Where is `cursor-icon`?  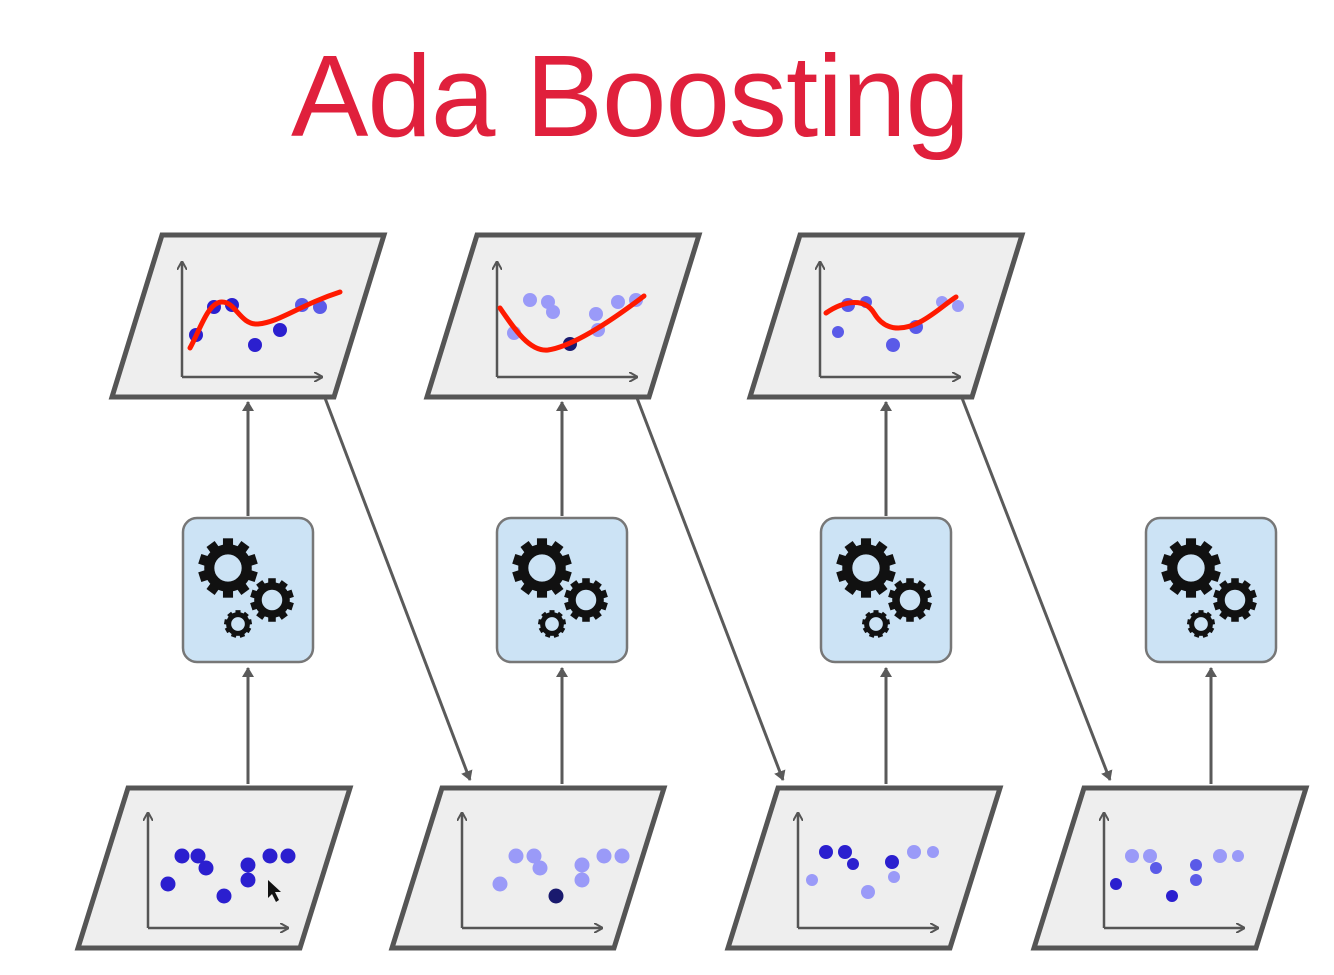
cursor-icon is located at coordinates (274, 891).